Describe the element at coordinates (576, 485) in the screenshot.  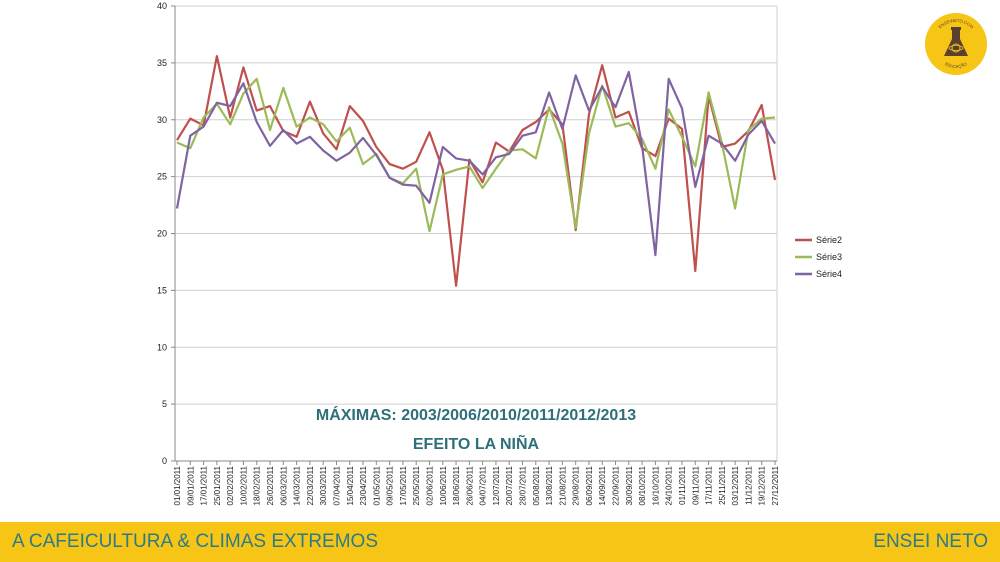
I see `x-tick-label: 29/08/2011` at that location.